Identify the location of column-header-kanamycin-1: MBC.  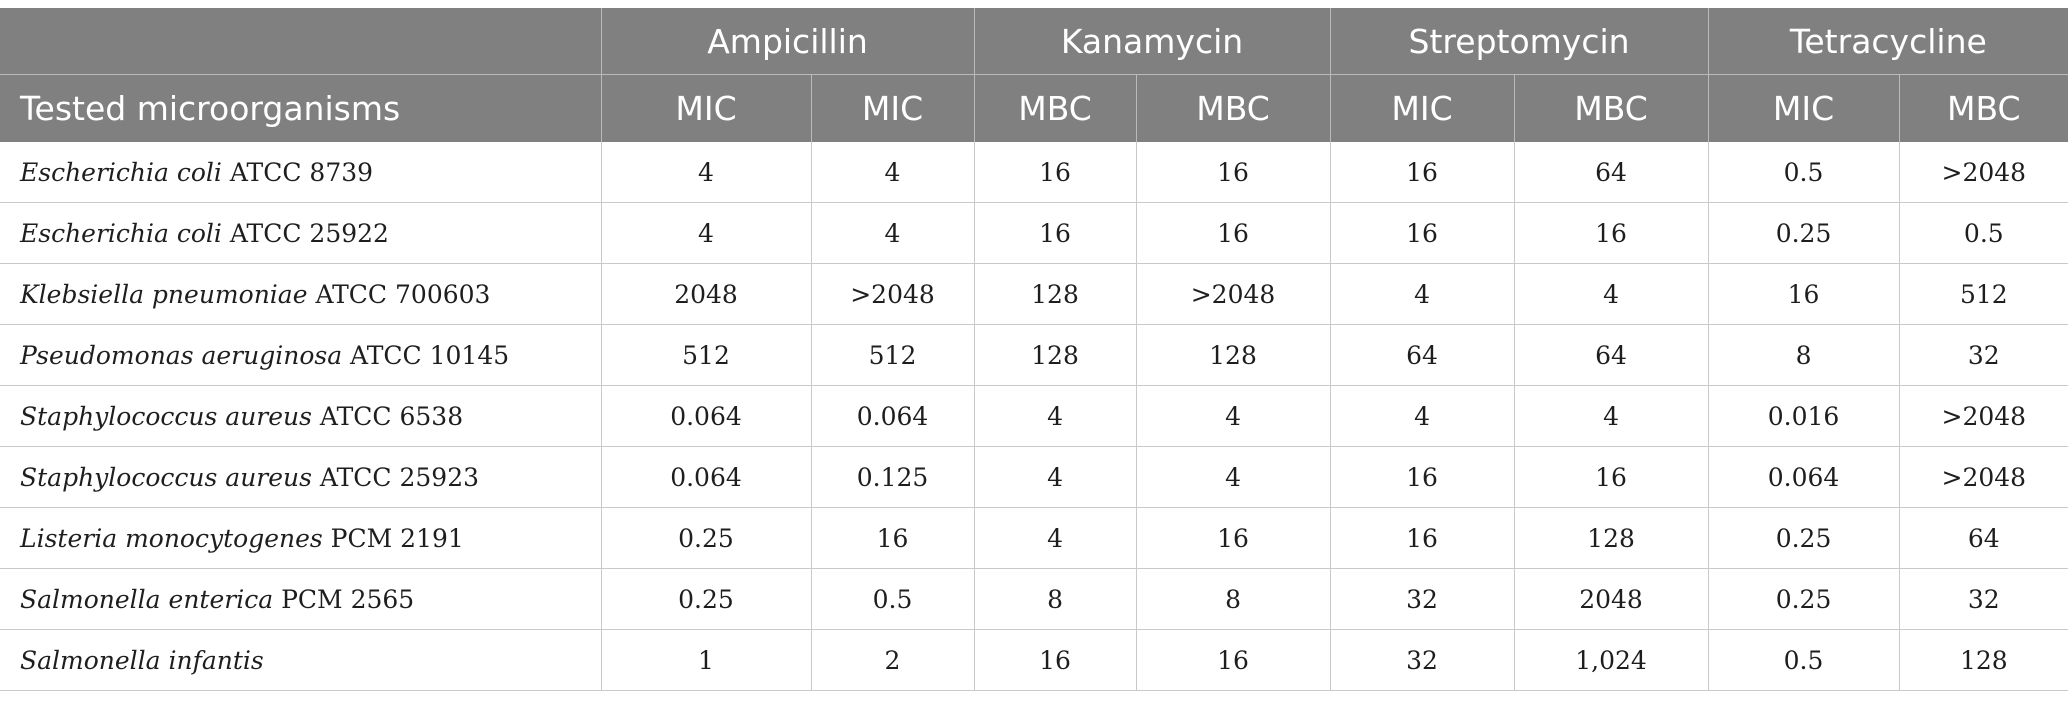
(1055, 108).